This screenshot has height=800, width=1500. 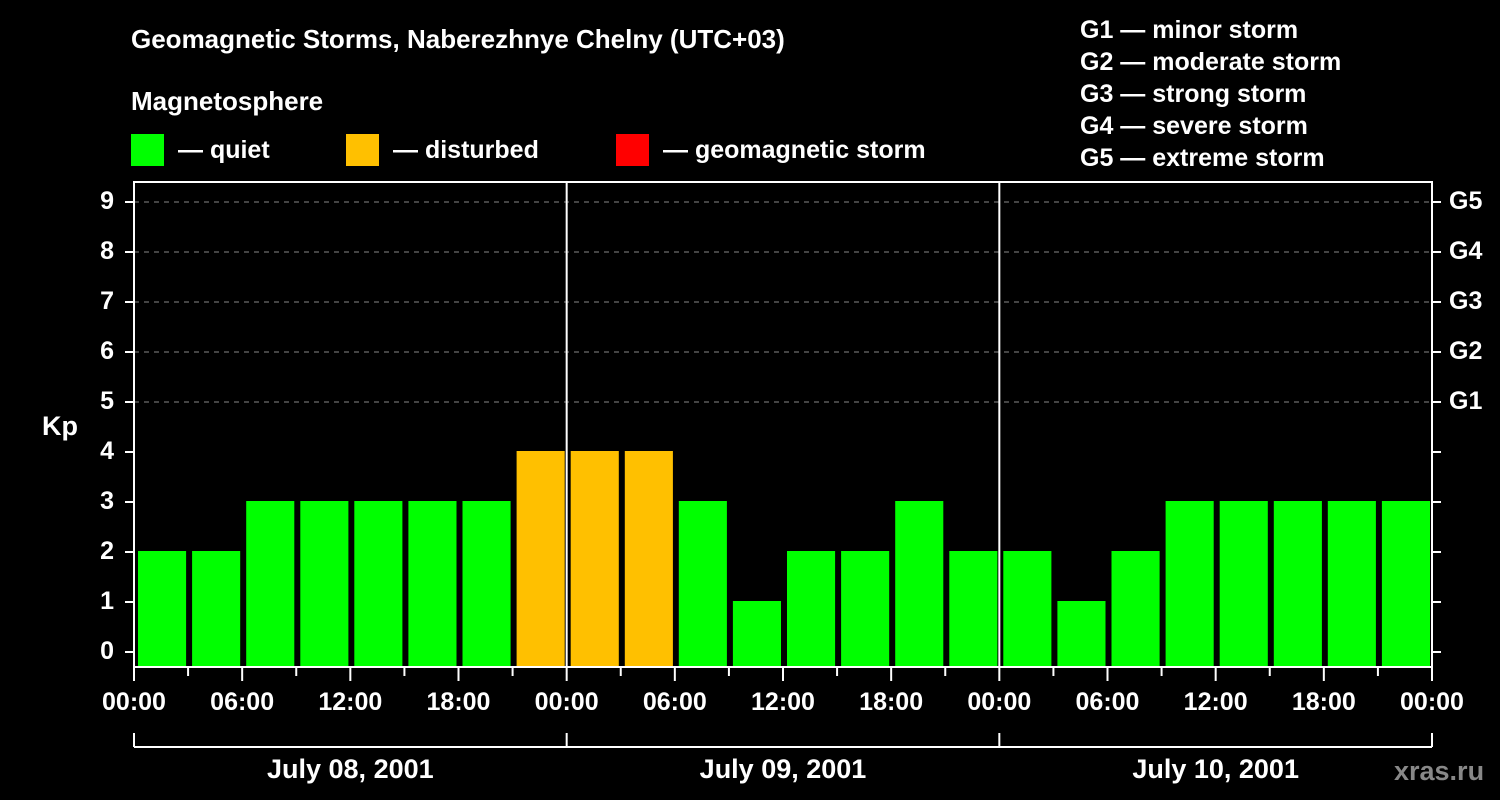 I want to click on y-axis-label: Kp, so click(x=60, y=426).